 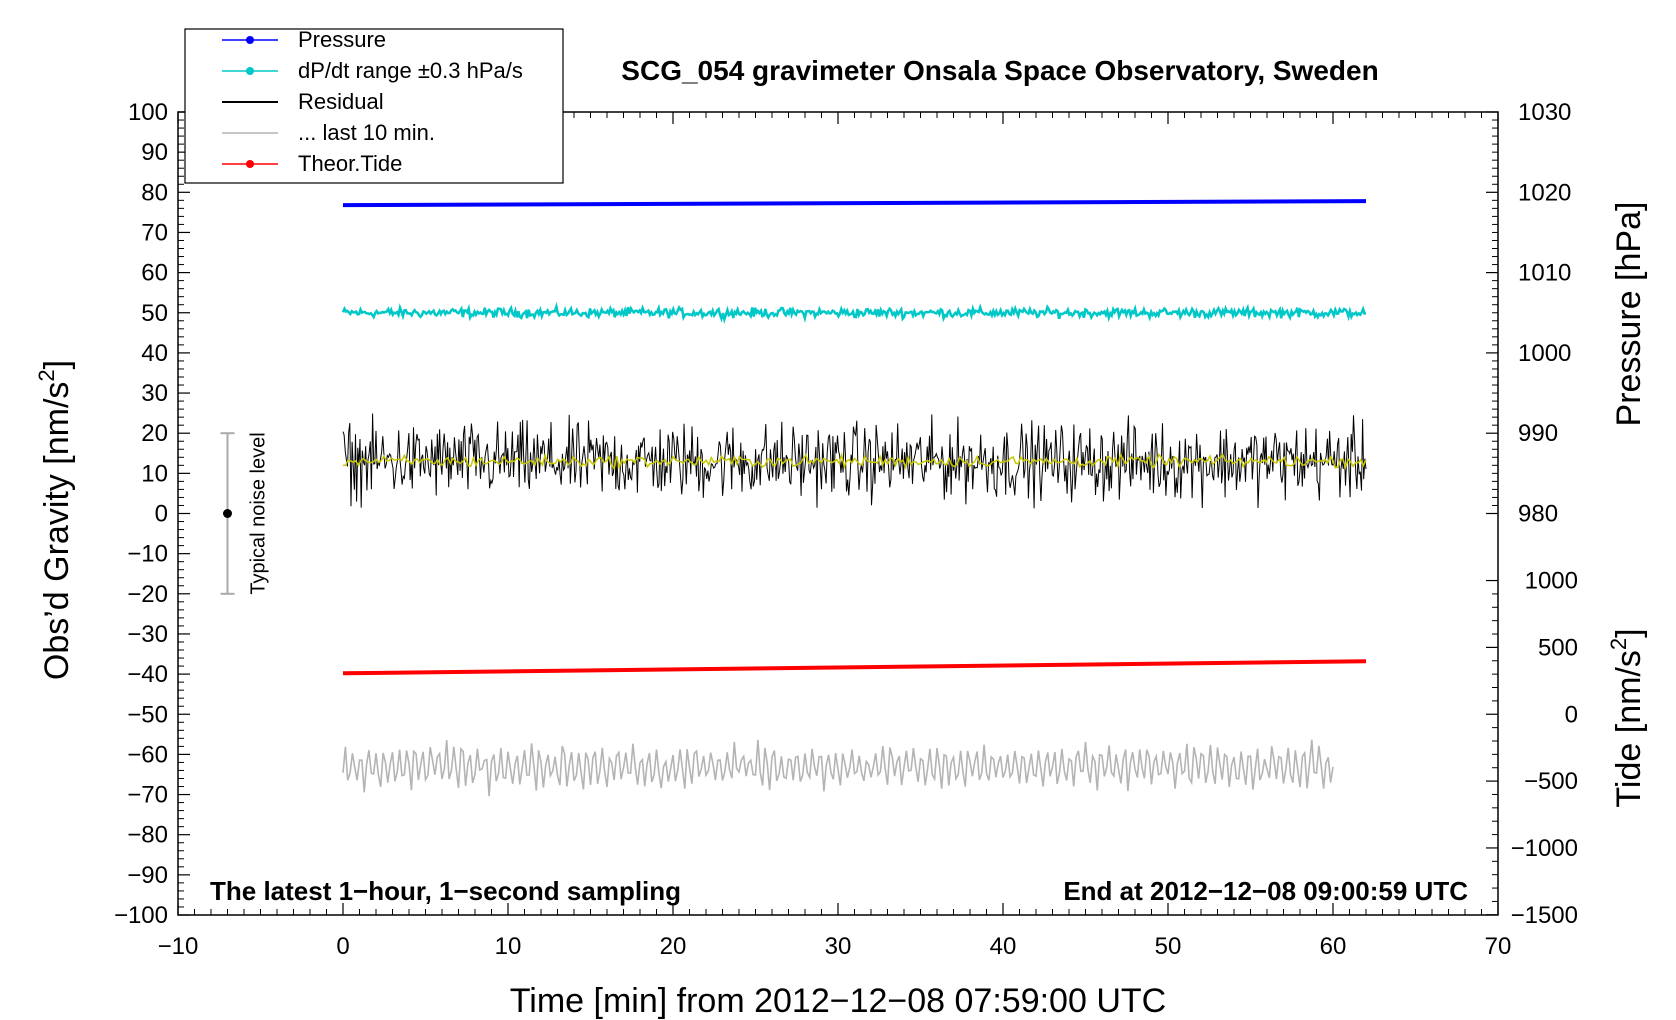 What do you see at coordinates (1618, 644) in the screenshot?
I see `y-axis-tide-label-sup: 2` at bounding box center [1618, 644].